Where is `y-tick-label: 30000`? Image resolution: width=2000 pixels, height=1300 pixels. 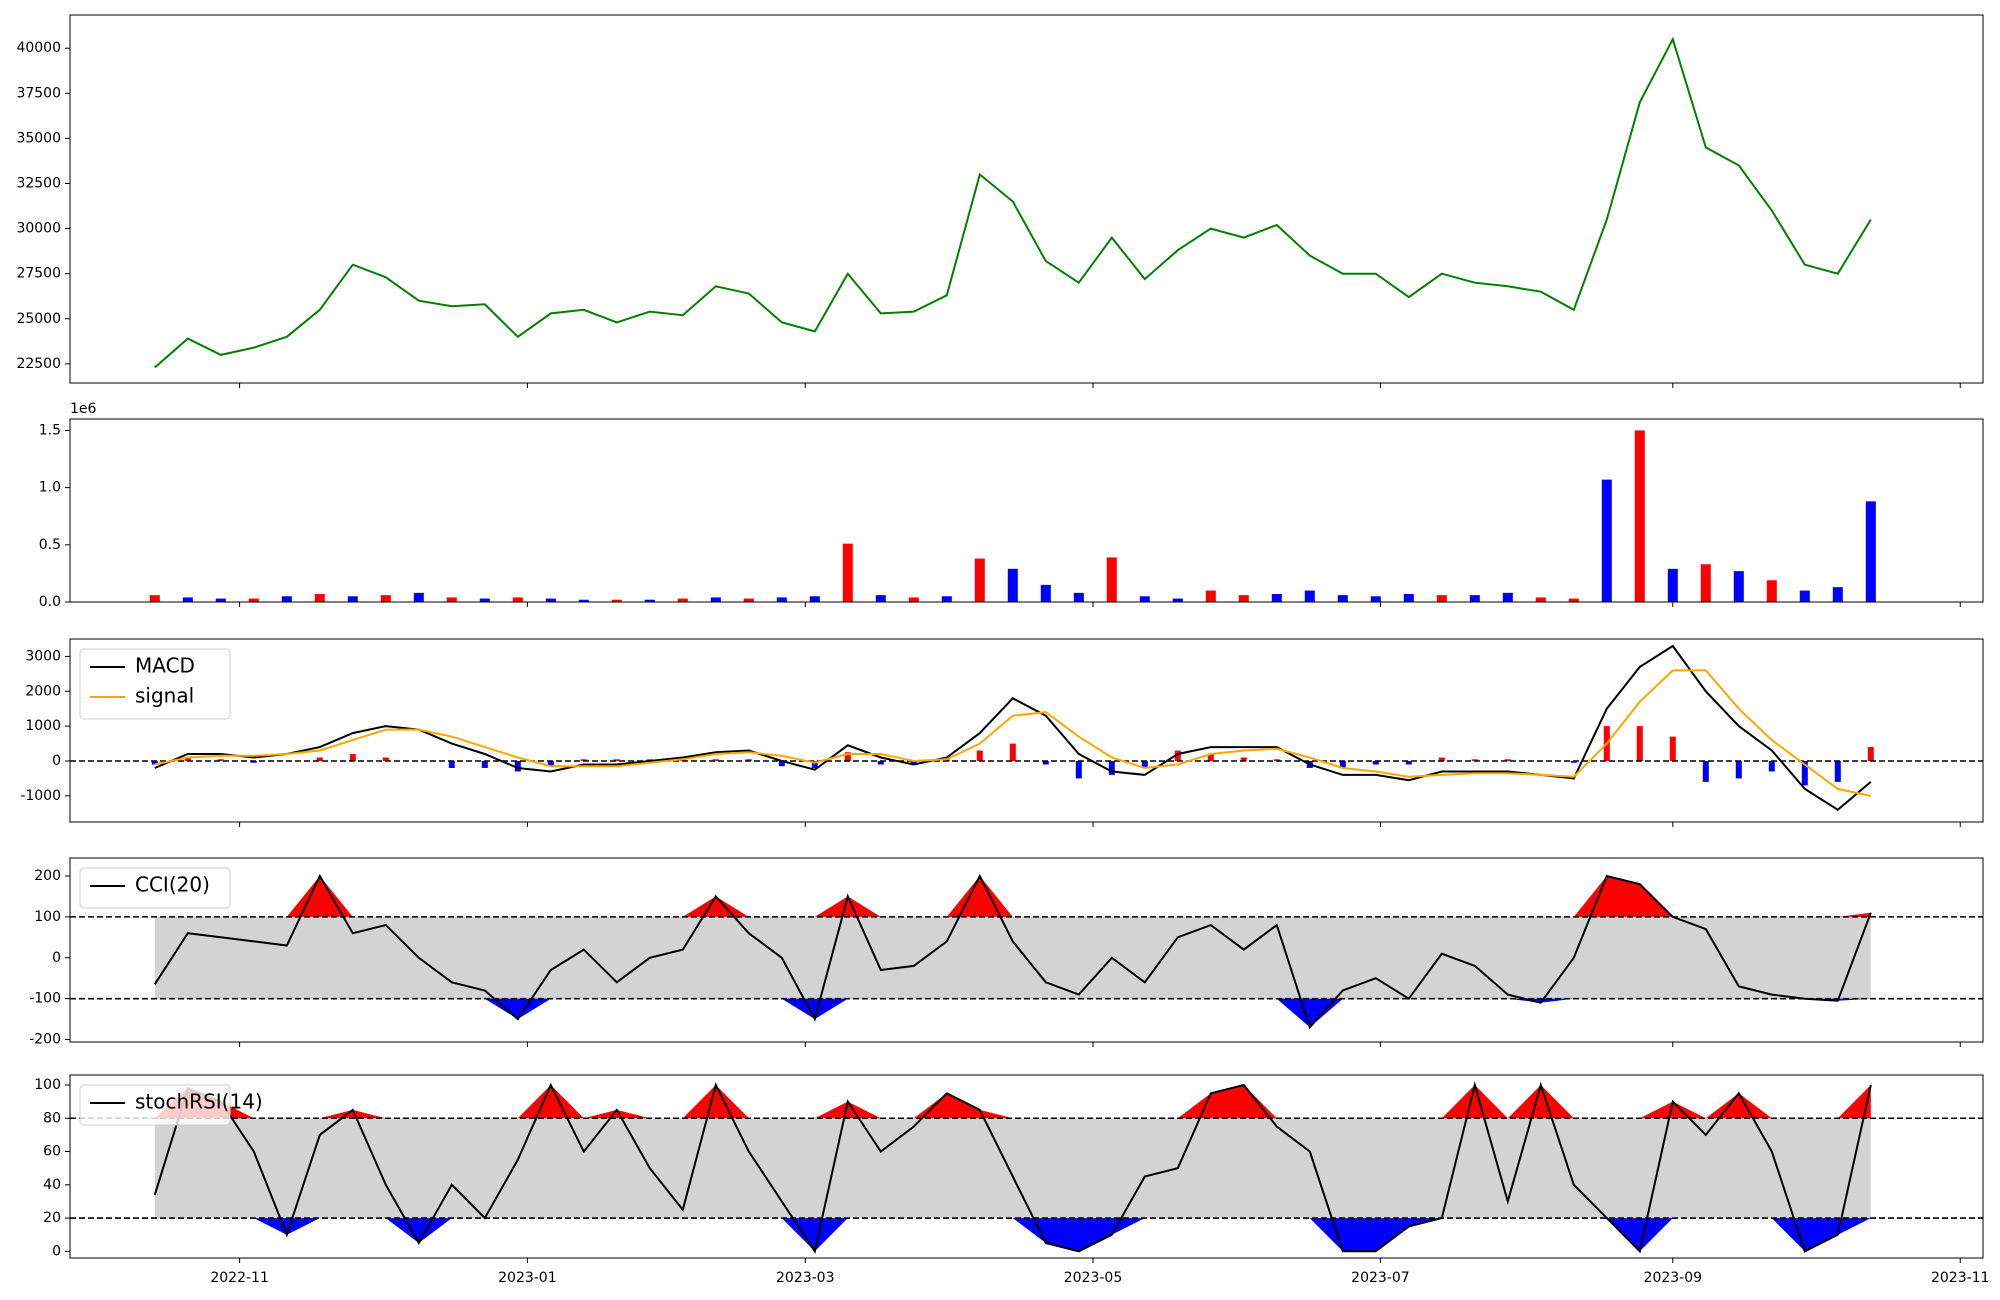 y-tick-label: 30000 is located at coordinates (38, 229).